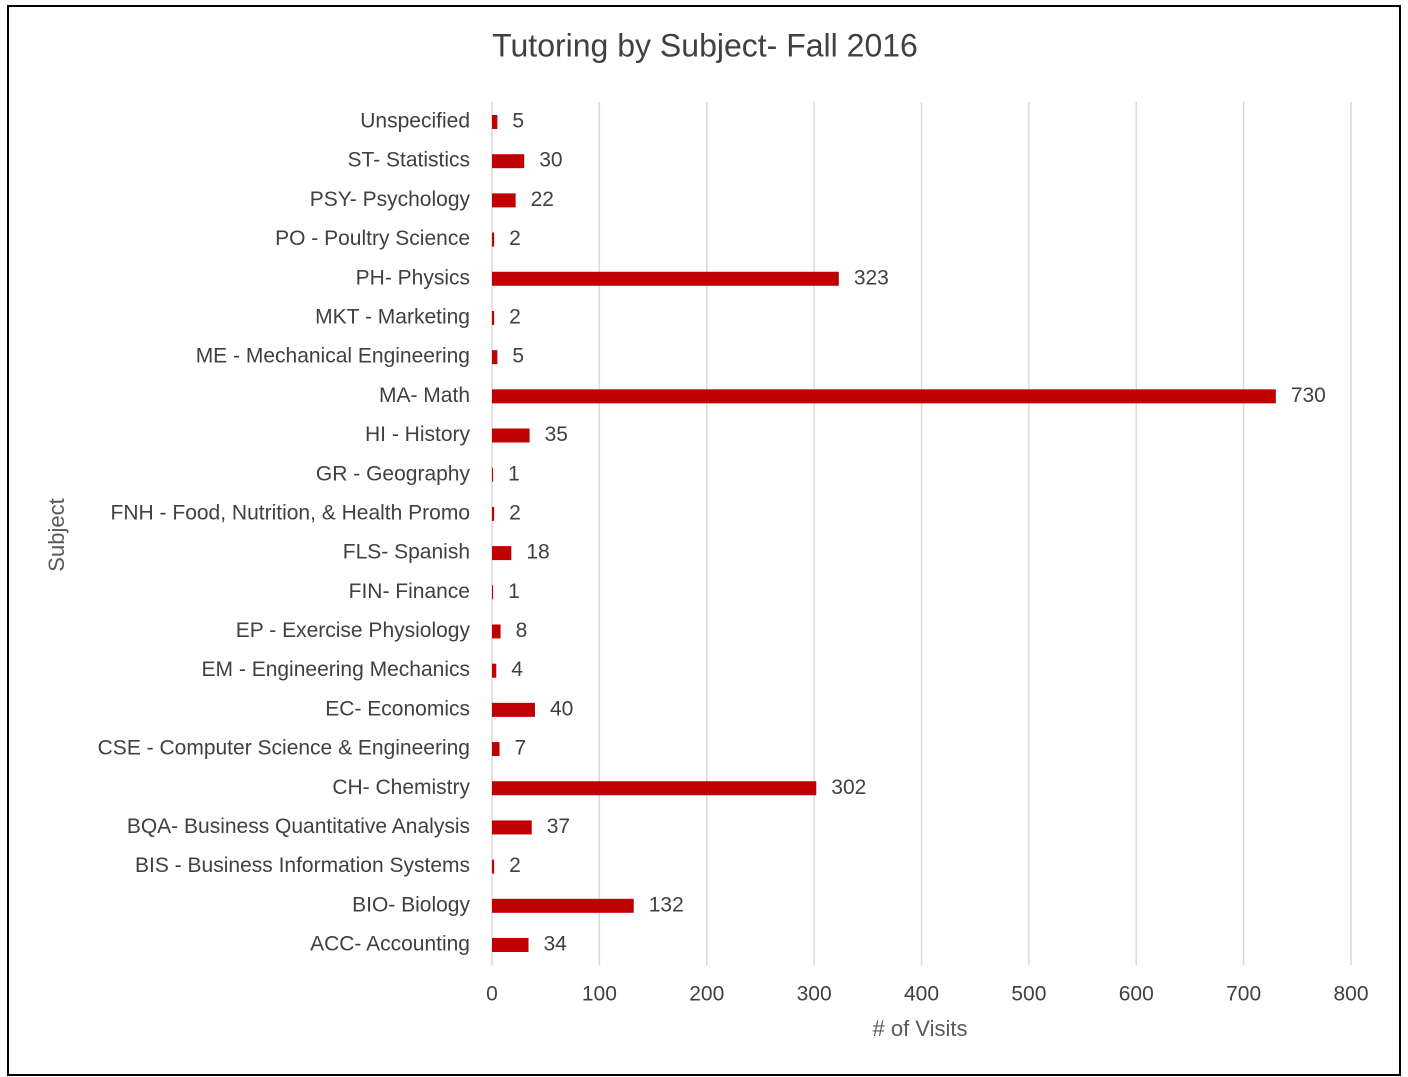 This screenshot has width=1408, height=1077. What do you see at coordinates (424, 395) in the screenshot?
I see `y-tick-label: MA- Math` at bounding box center [424, 395].